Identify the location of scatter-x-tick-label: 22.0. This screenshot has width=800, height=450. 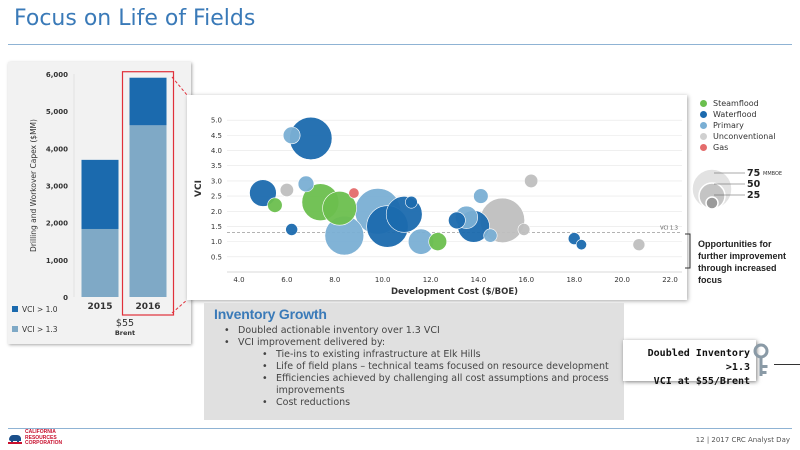
(670, 280).